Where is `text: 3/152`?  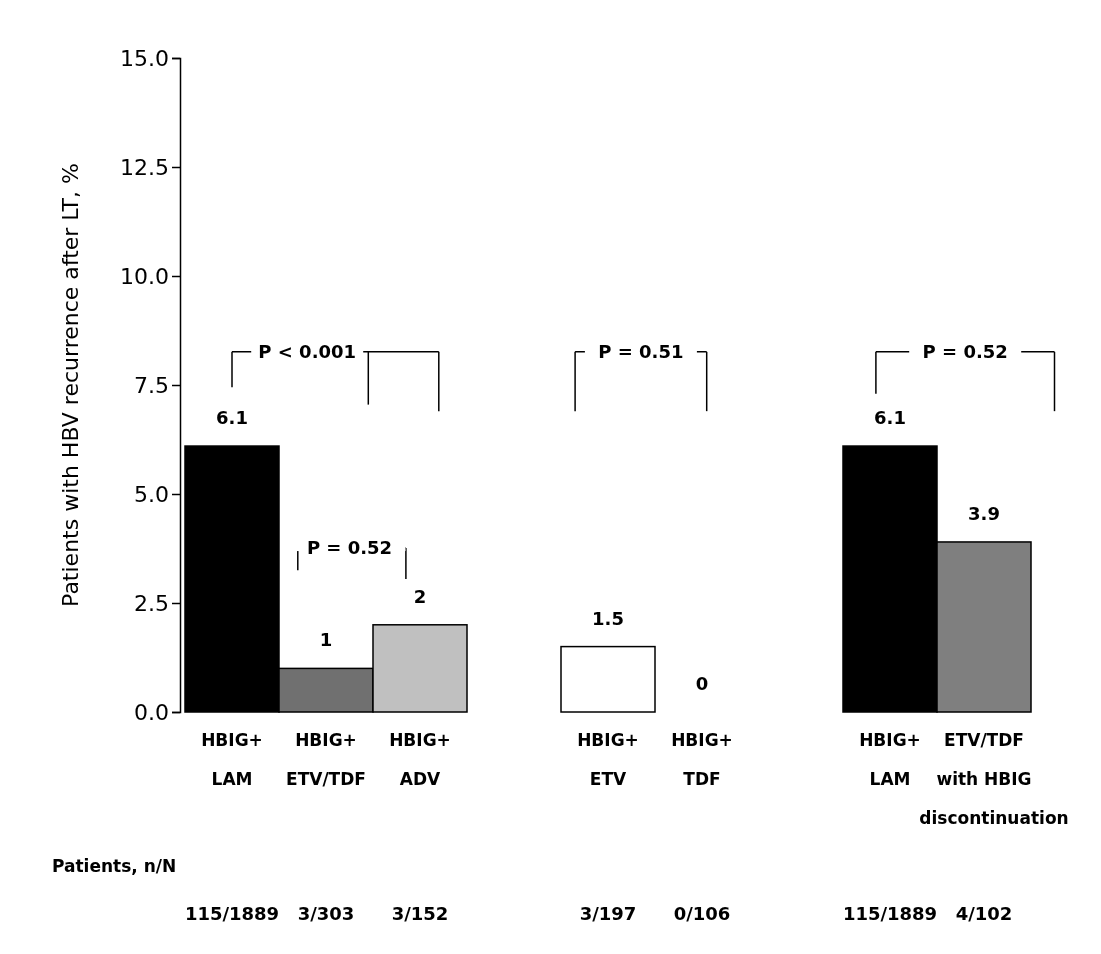 text: 3/152 is located at coordinates (420, 913).